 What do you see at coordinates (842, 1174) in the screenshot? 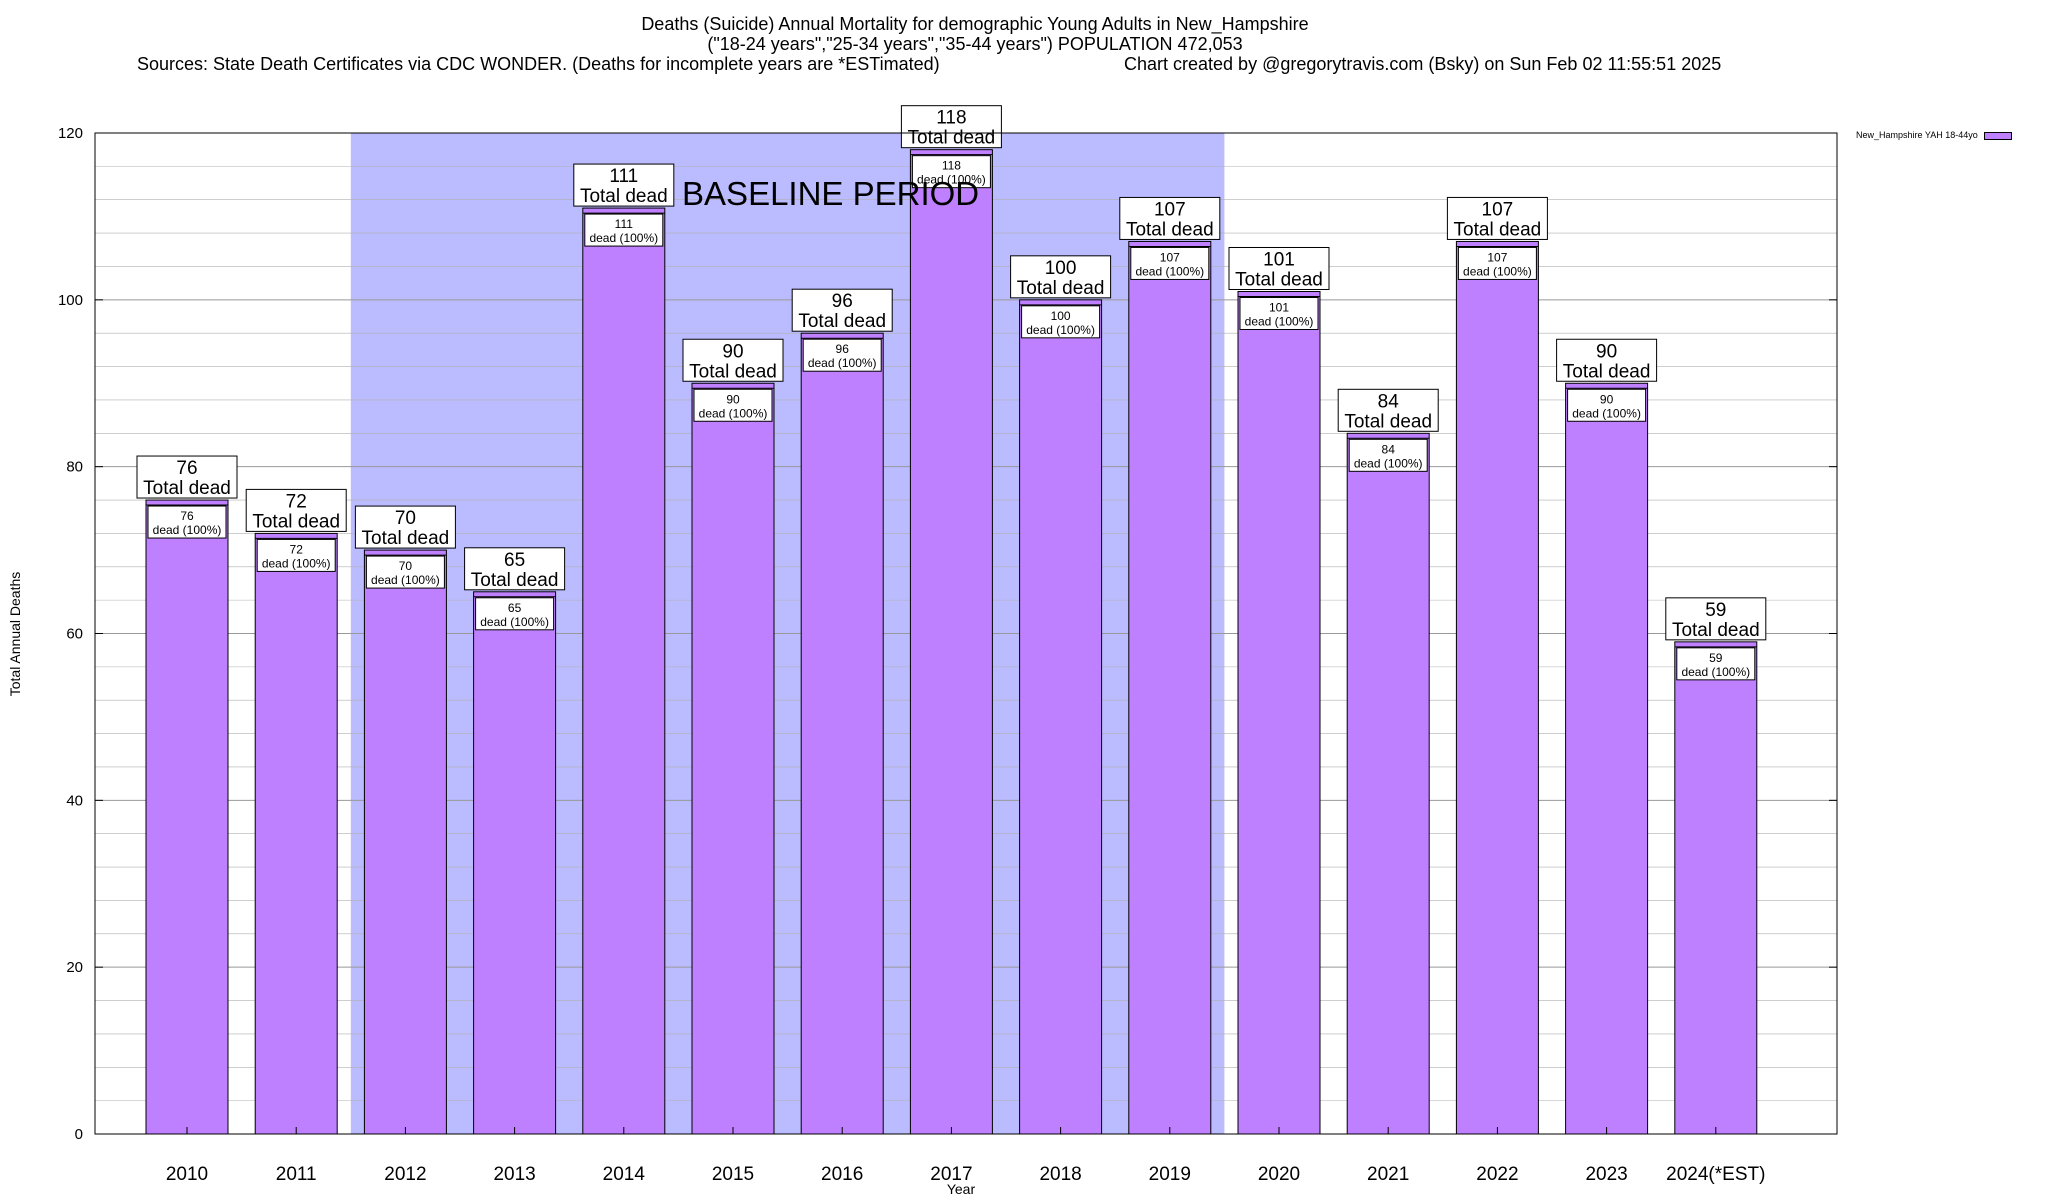
I see `x-tick-label: 2016` at bounding box center [842, 1174].